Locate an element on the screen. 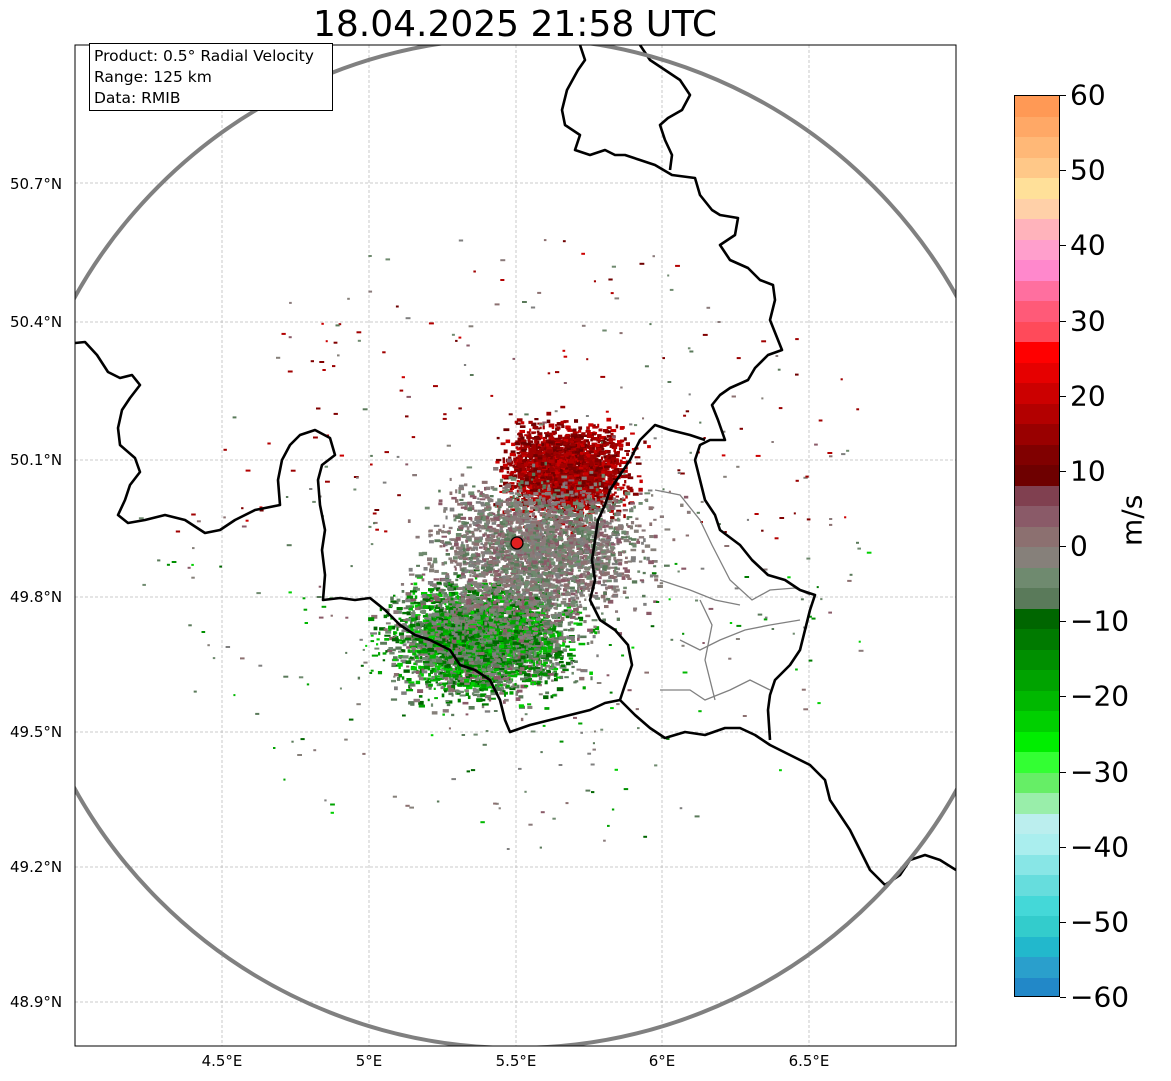 The image size is (1171, 1081). lat-label: 49.8°N is located at coordinates (36, 597).